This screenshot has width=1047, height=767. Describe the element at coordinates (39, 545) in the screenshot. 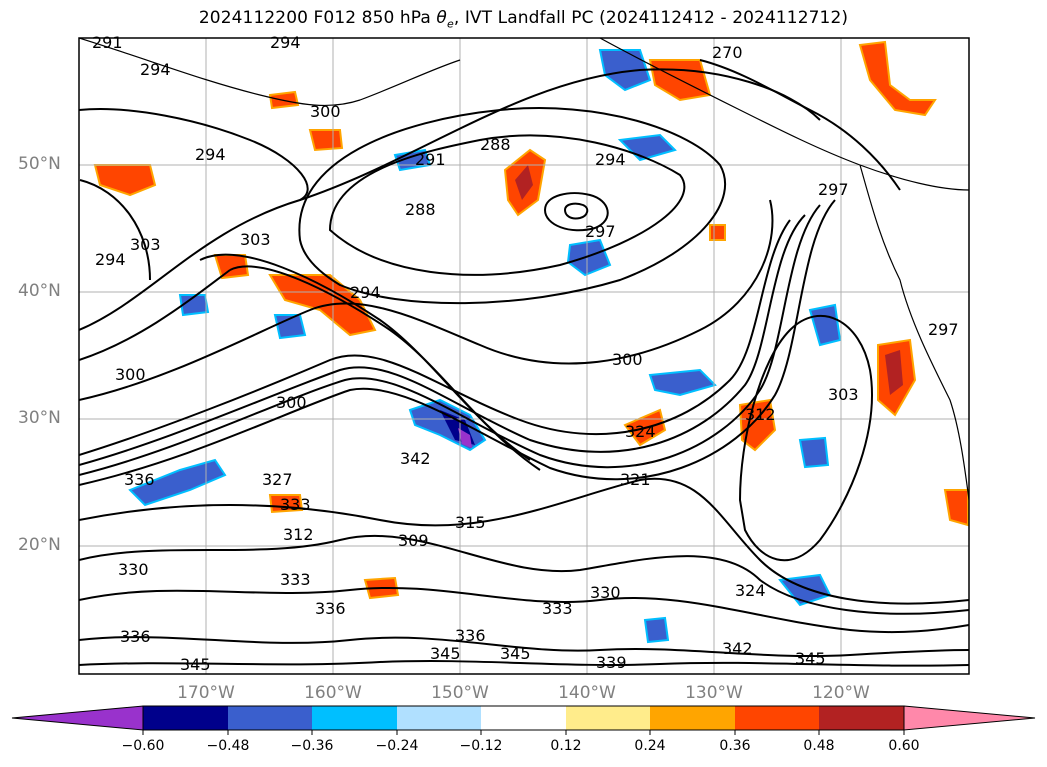

I see `lat-label-20n: 20°N` at that location.